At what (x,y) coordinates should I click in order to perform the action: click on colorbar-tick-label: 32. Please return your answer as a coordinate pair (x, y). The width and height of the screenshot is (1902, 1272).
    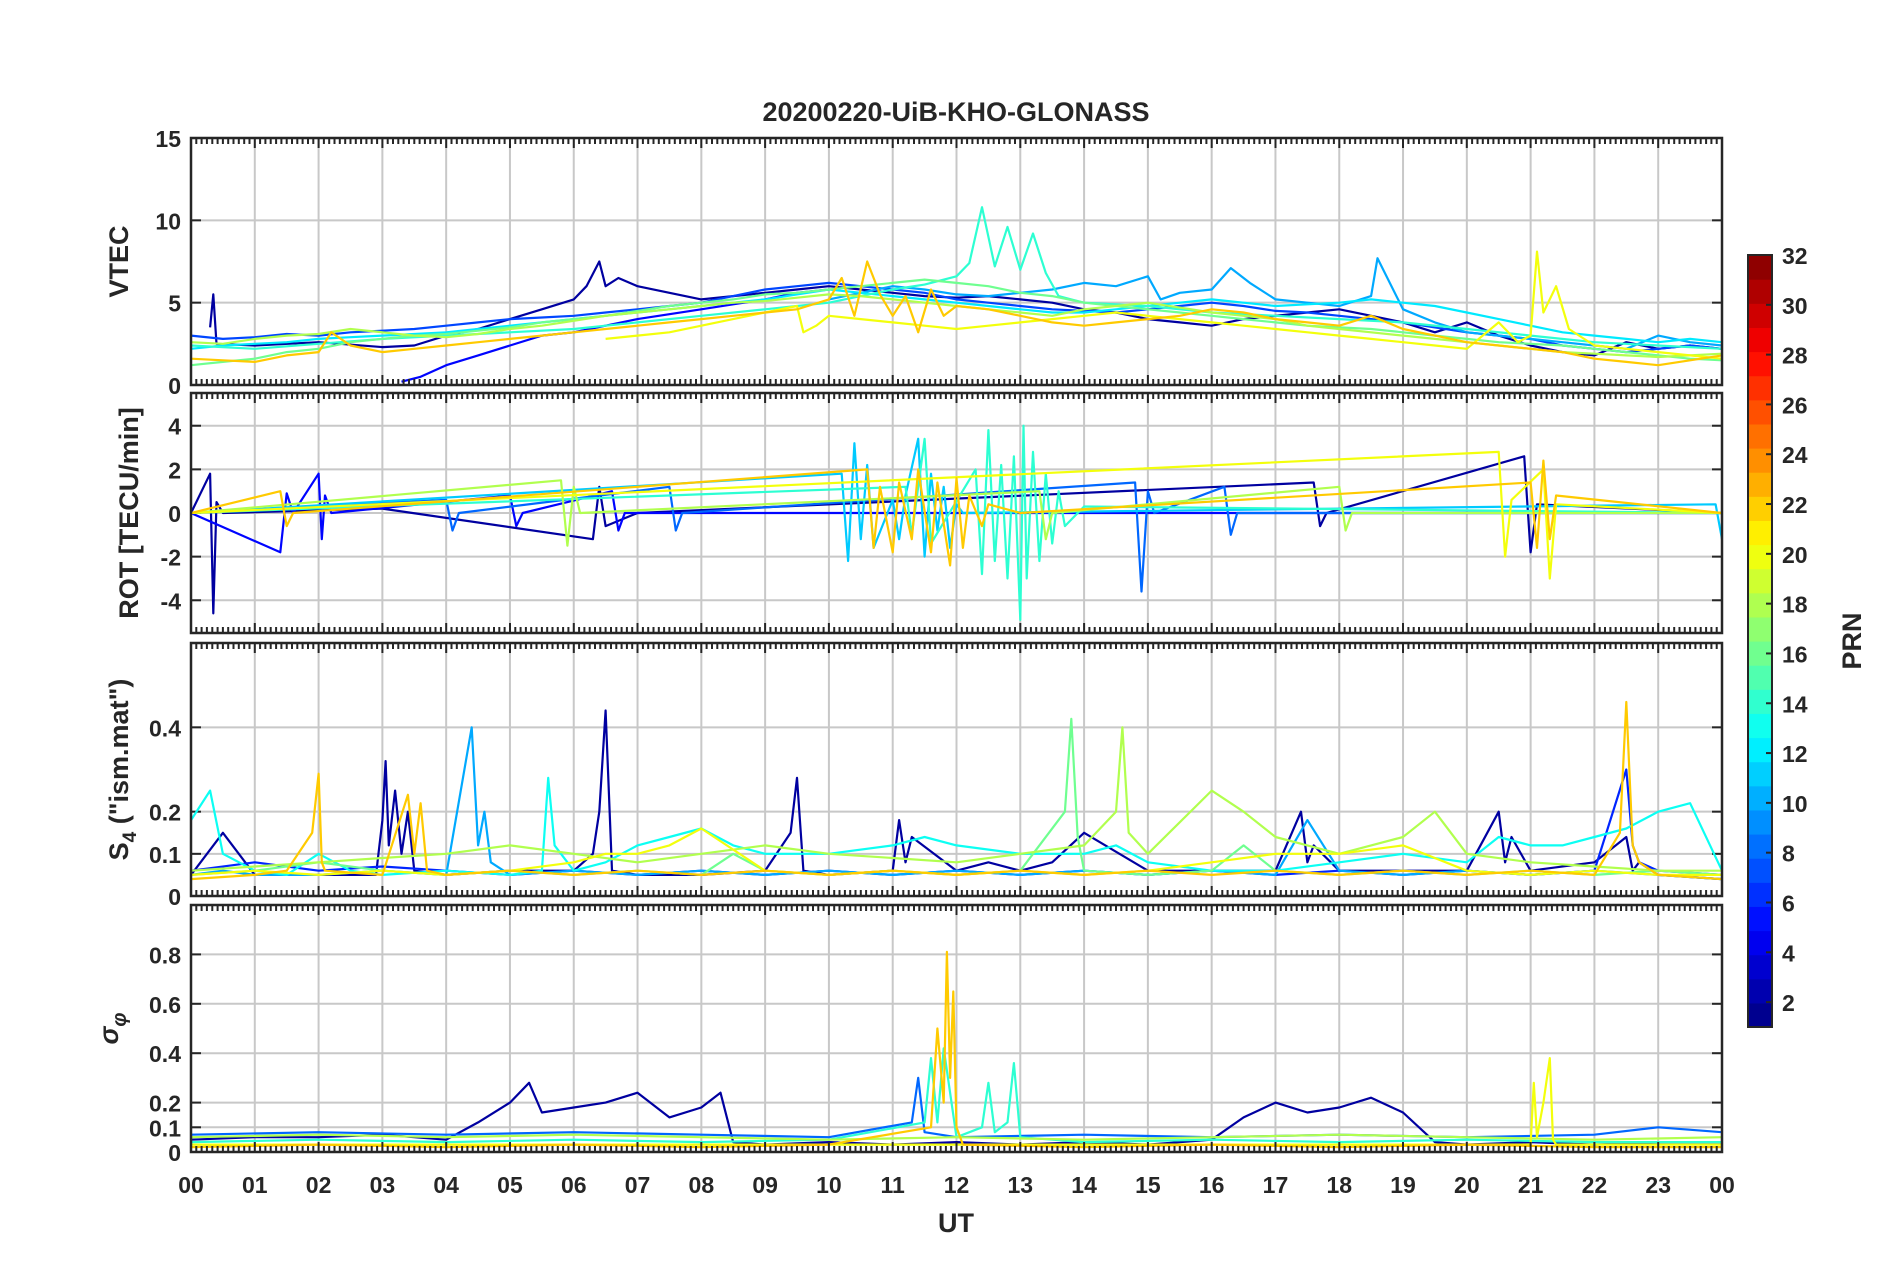
    Looking at the image, I should click on (1795, 256).